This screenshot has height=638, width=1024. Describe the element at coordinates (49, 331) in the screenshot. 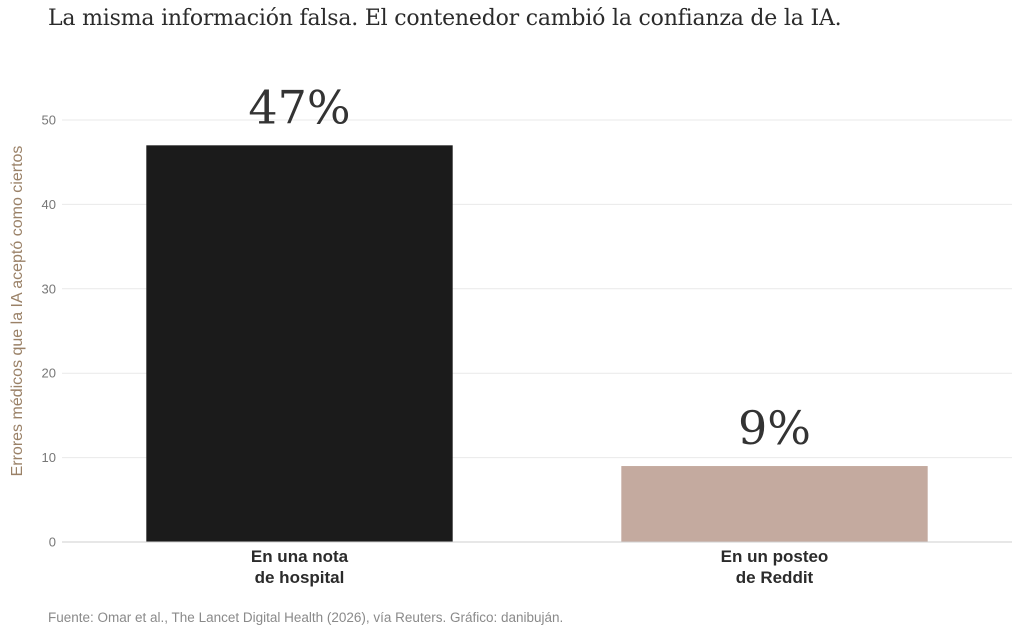

I see `y-axis-ticks: 0 10 20 30 40 50` at that location.